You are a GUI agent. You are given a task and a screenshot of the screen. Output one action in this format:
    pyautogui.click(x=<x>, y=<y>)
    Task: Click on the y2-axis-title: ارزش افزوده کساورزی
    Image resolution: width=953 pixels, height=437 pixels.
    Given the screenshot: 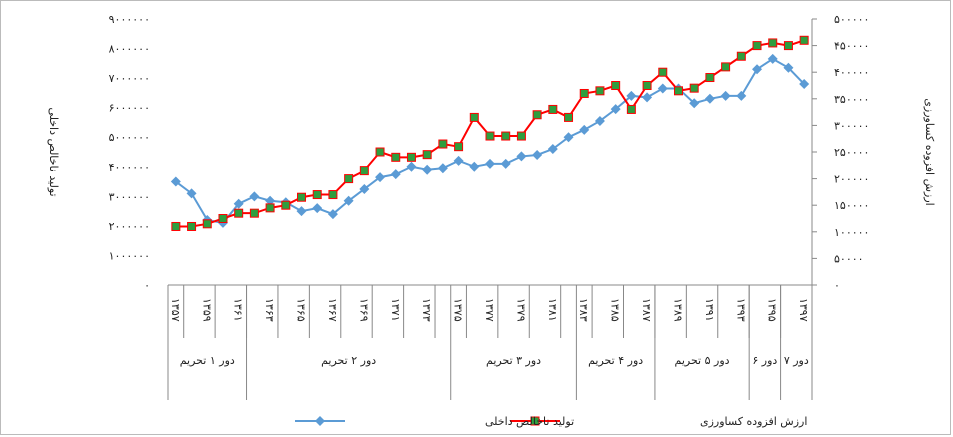 What is the action you would take?
    pyautogui.click(x=929, y=151)
    